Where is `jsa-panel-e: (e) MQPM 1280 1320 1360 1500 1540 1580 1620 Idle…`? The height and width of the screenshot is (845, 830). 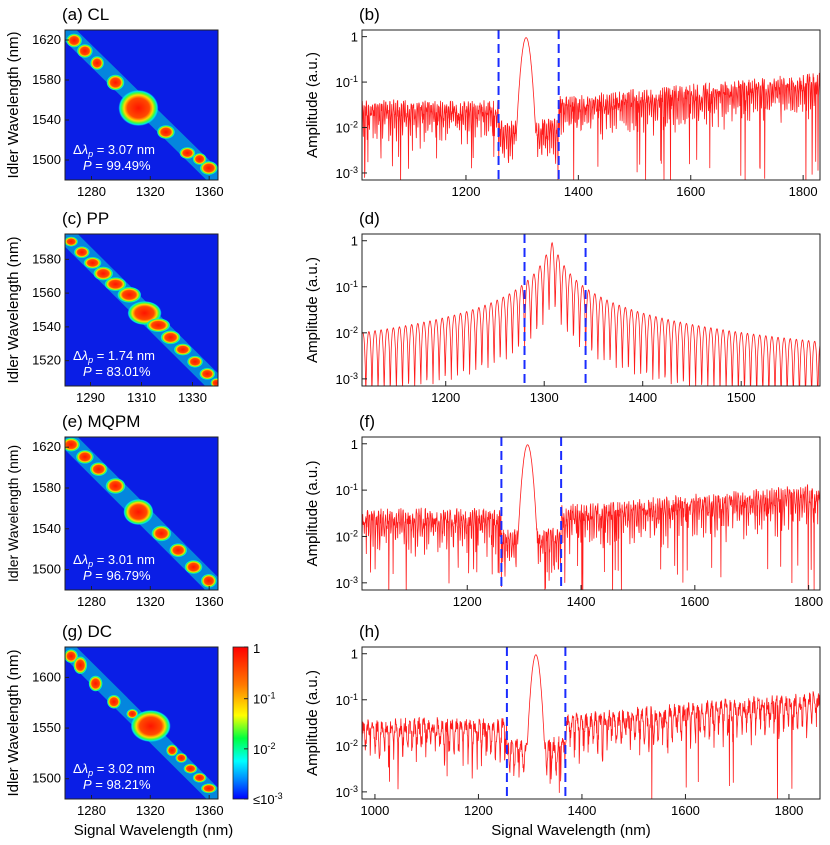 jsa-panel-e: (e) MQPM 1280 1320 1360 1500 1540 1580 1620 Idle… is located at coordinates (114, 510).